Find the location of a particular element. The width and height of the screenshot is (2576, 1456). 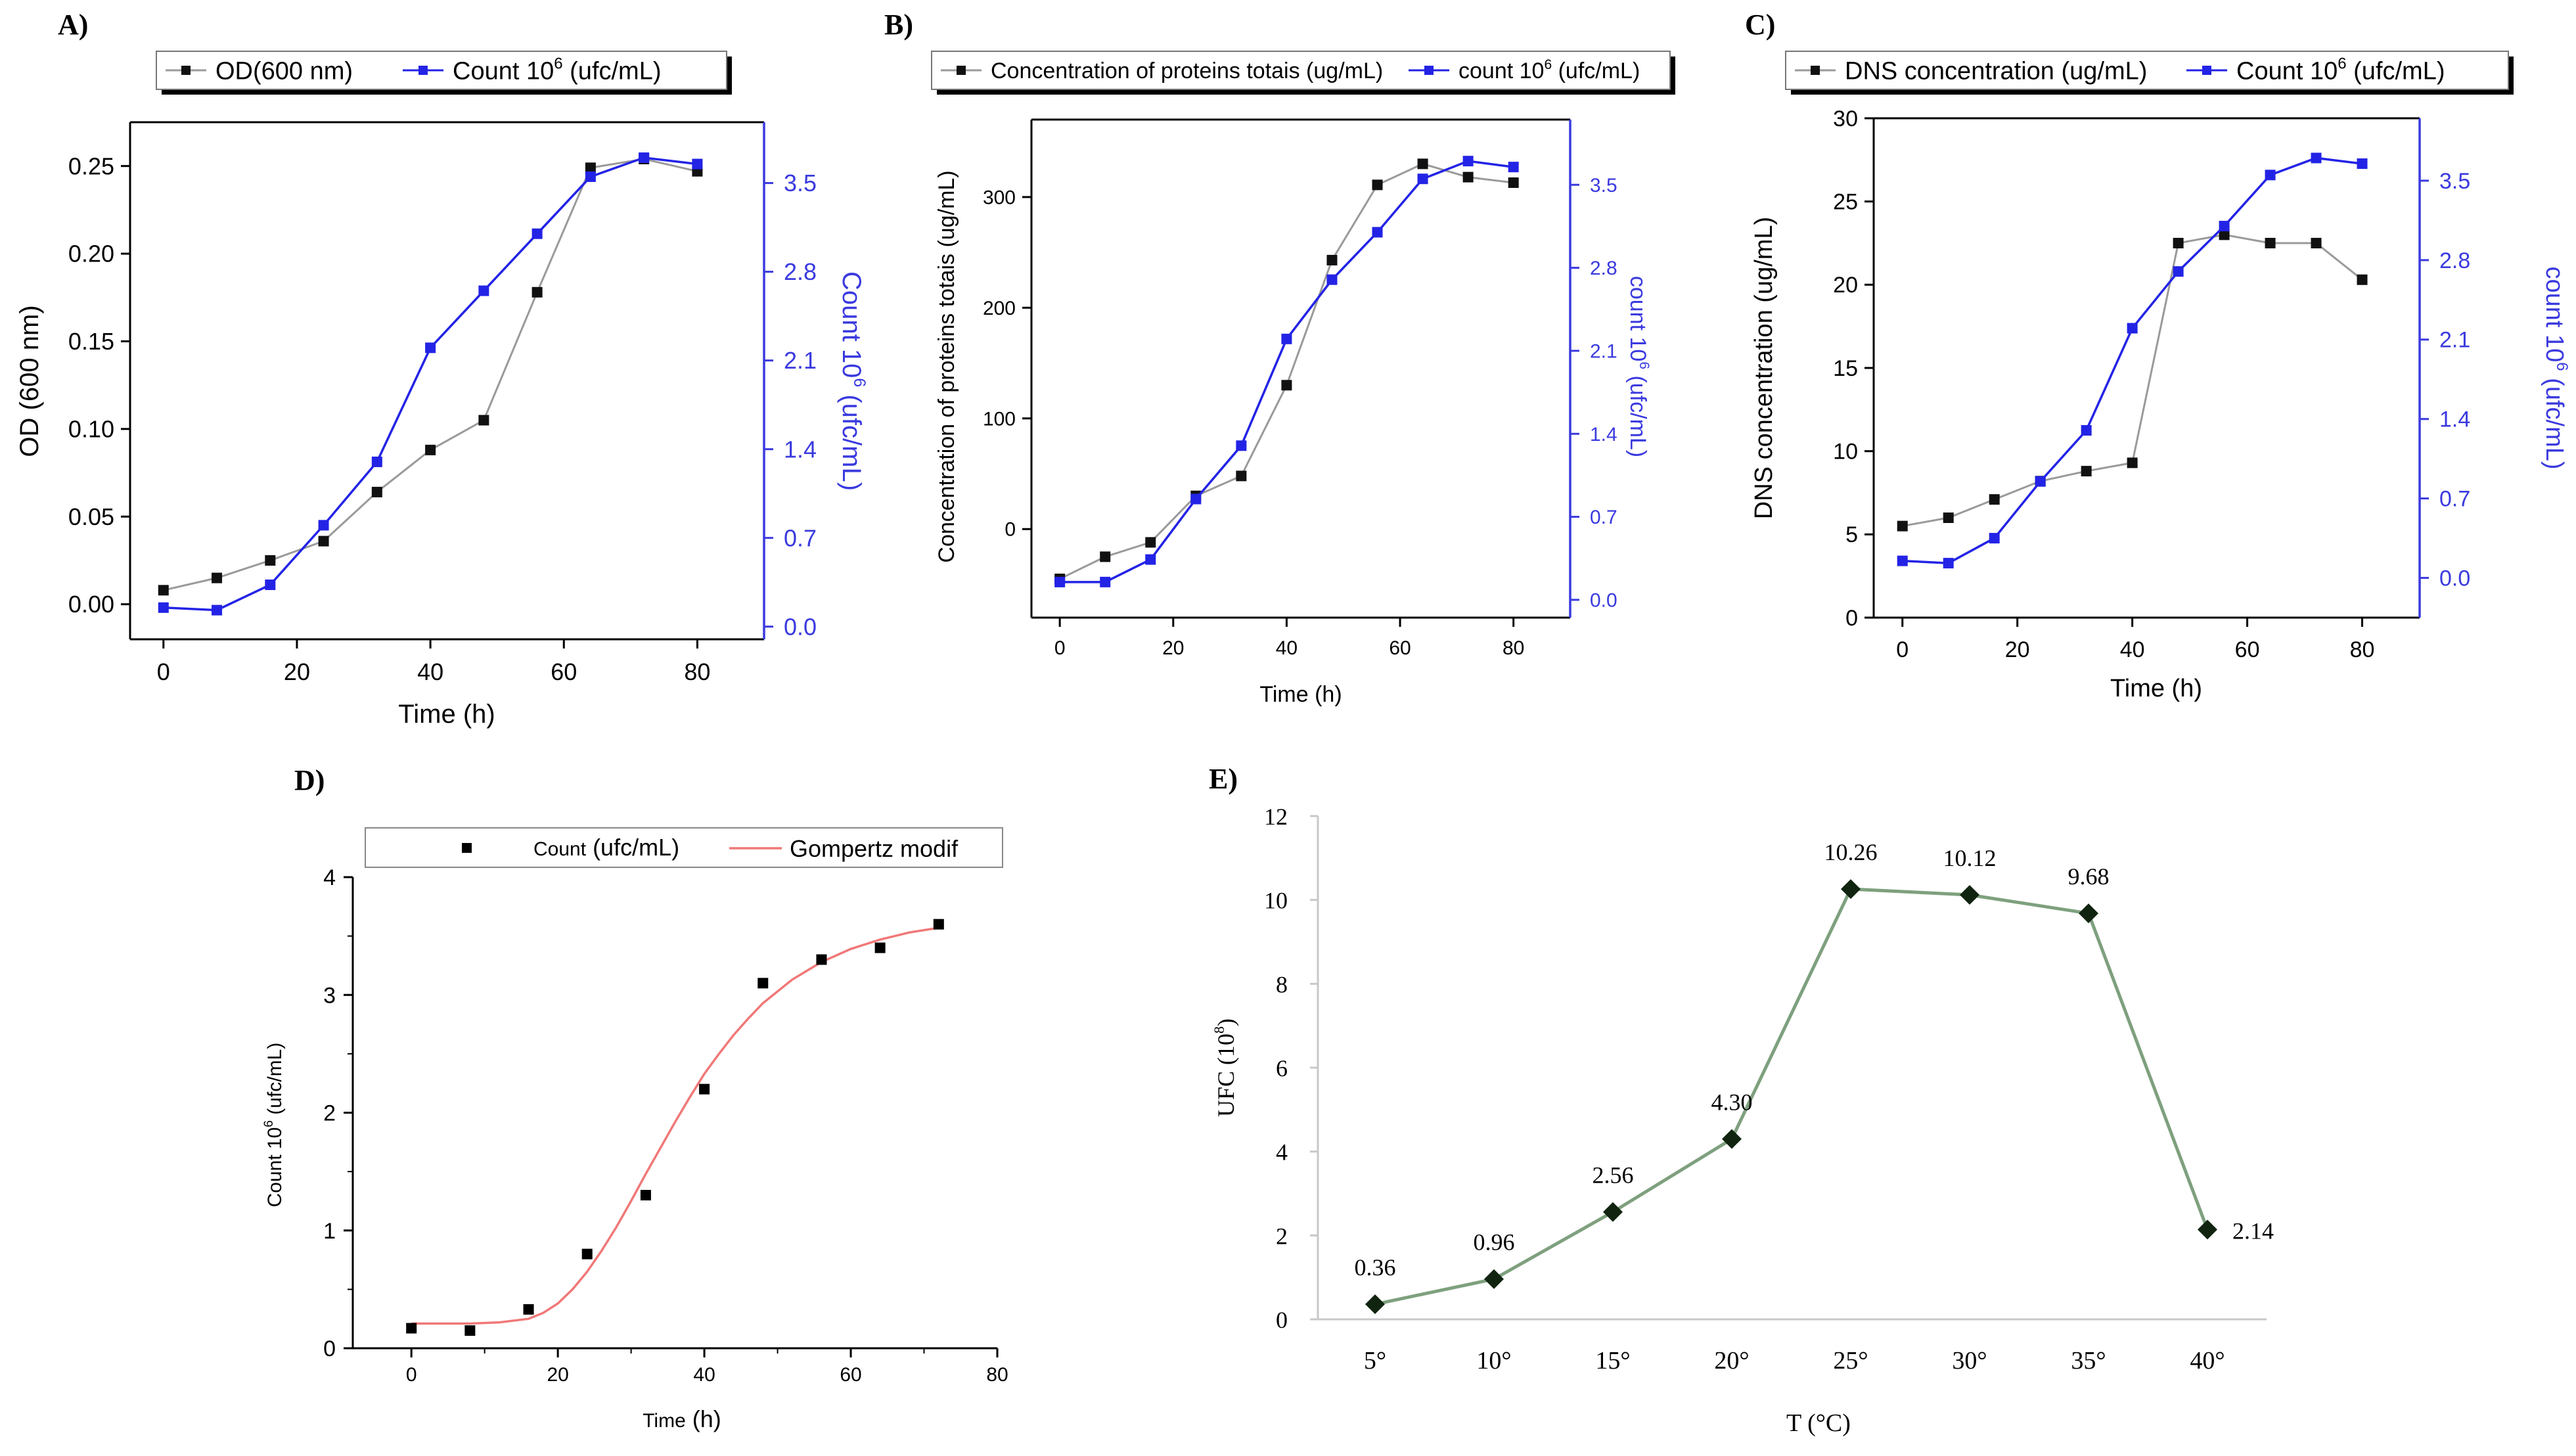

x-axis-label: Time (h) is located at coordinates (446, 714).